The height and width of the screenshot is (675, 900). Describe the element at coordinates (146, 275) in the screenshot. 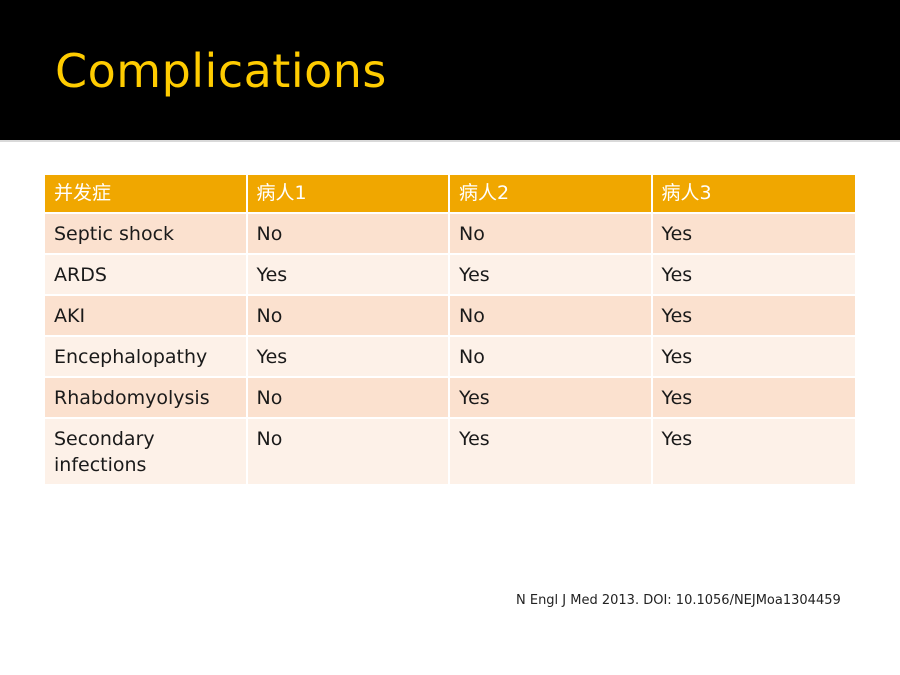

I see `cell-complication: ARDS` at that location.